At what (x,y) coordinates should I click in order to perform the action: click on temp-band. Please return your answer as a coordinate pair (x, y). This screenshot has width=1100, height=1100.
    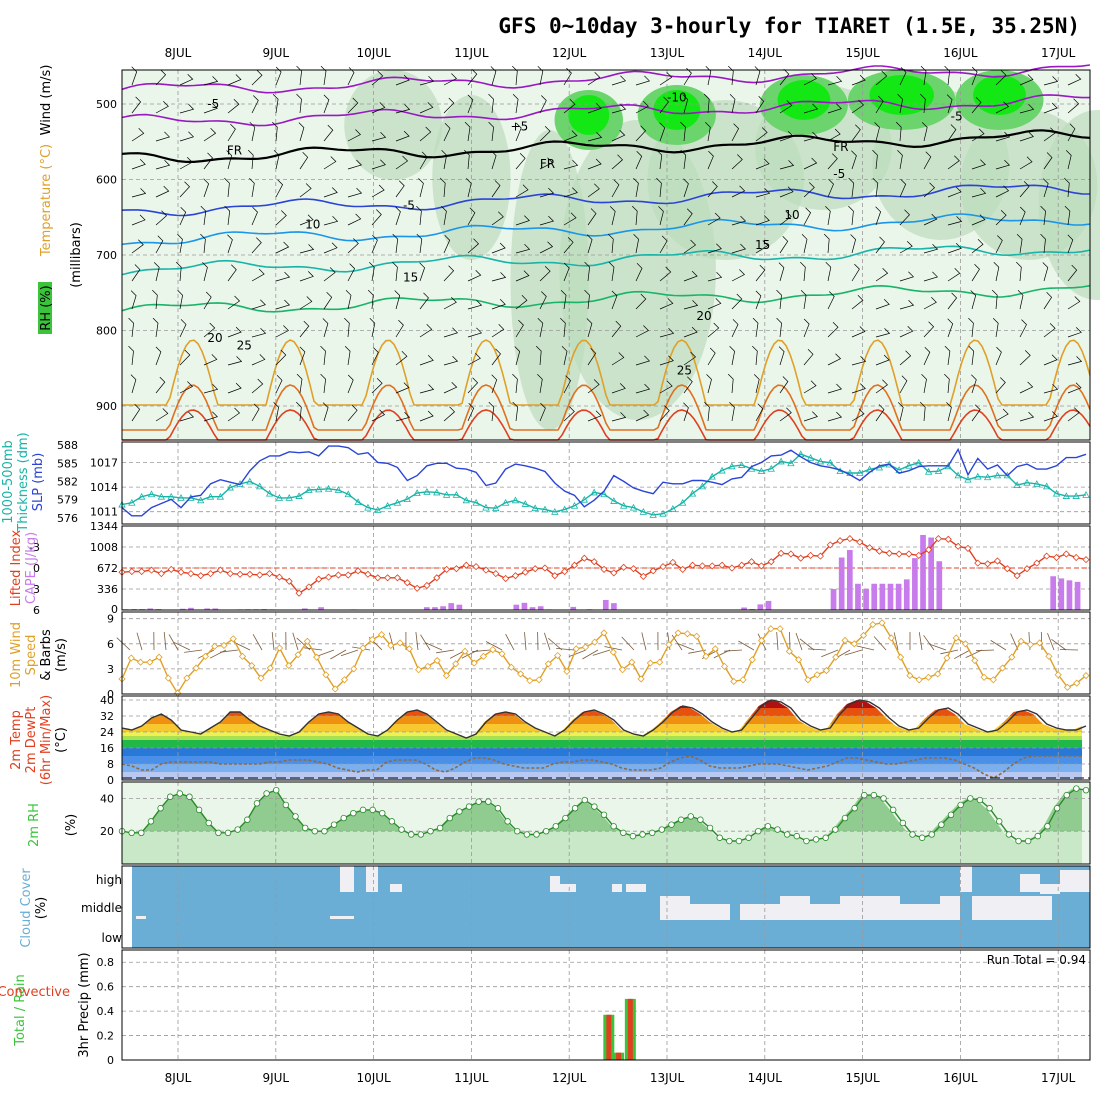
    Looking at the image, I should click on (602, 768).